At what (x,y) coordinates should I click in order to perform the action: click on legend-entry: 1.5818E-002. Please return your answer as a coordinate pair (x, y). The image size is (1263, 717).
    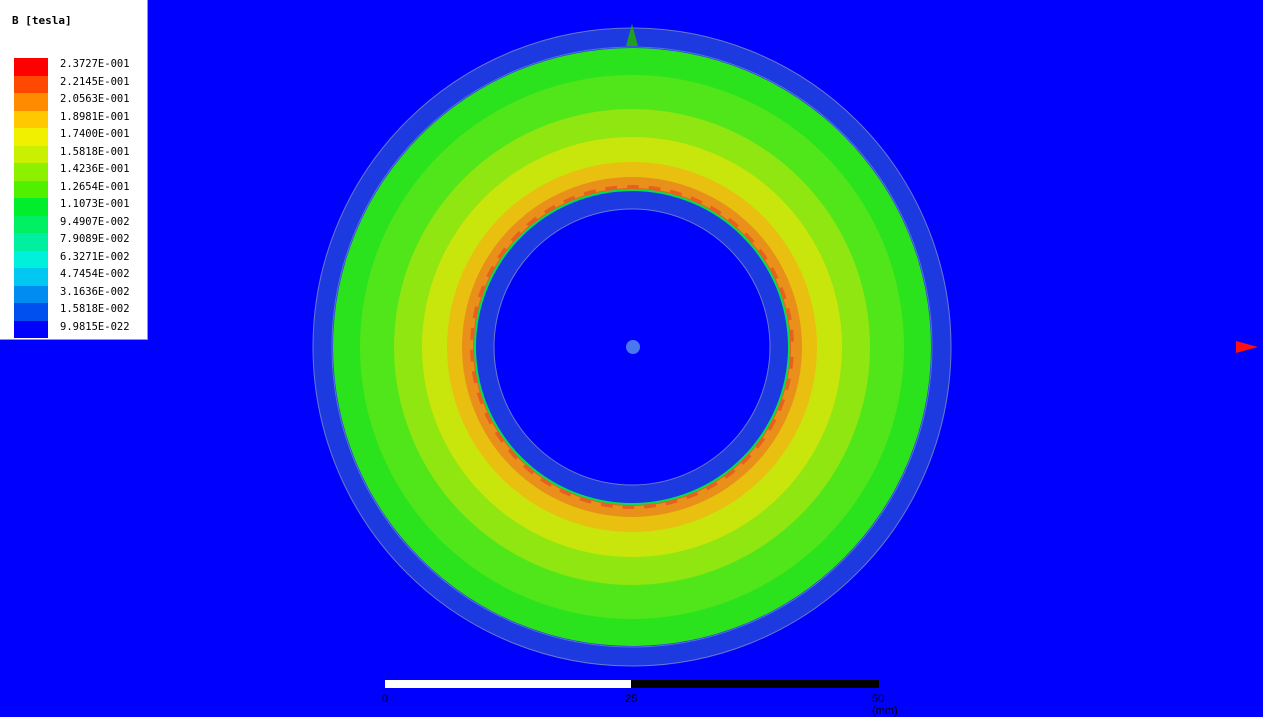
    Looking at the image, I should click on (79, 312).